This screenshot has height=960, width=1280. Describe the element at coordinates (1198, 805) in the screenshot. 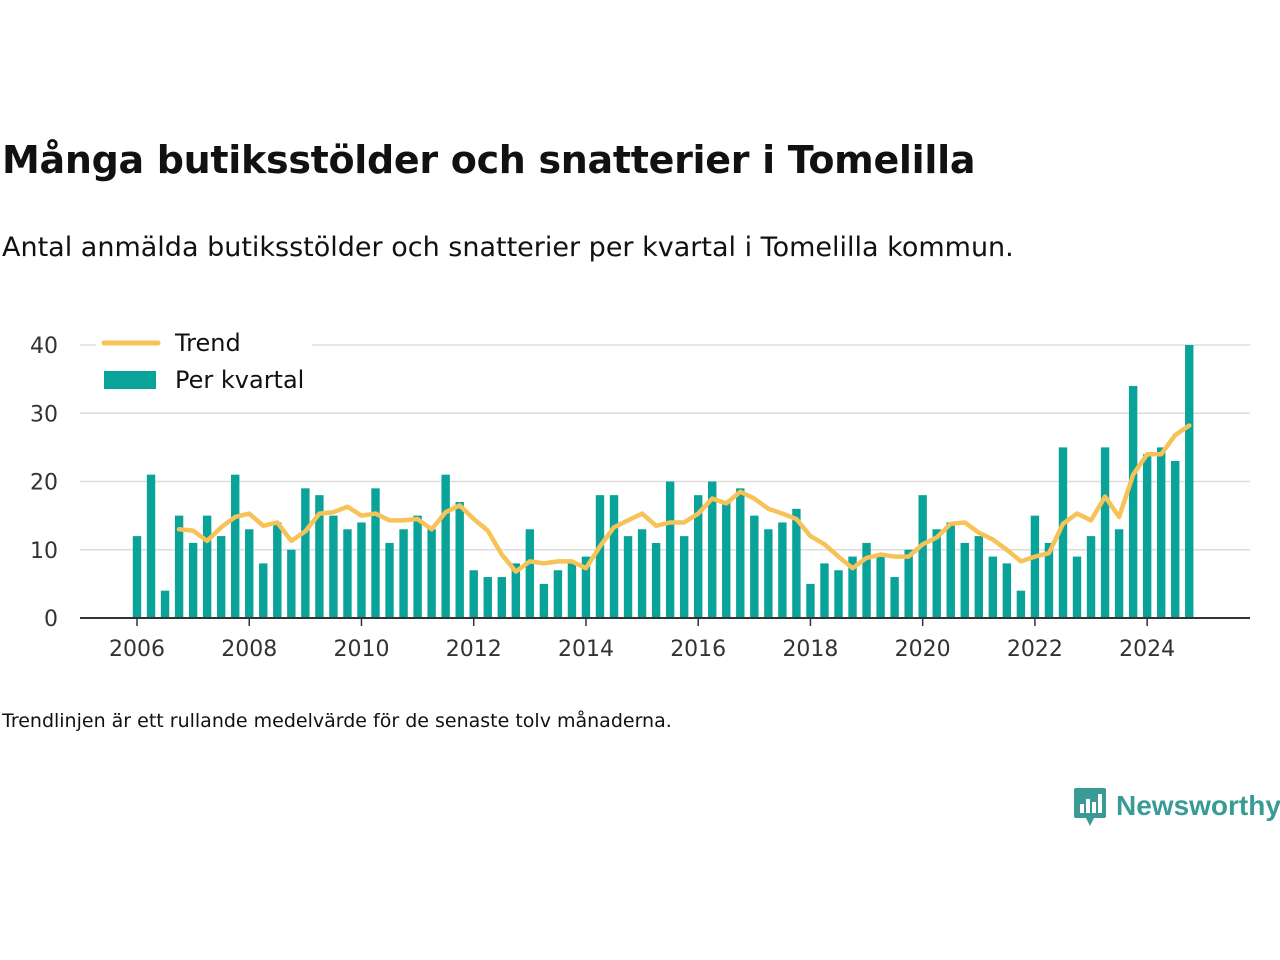

I see `brand-name: Newsworthy` at that location.